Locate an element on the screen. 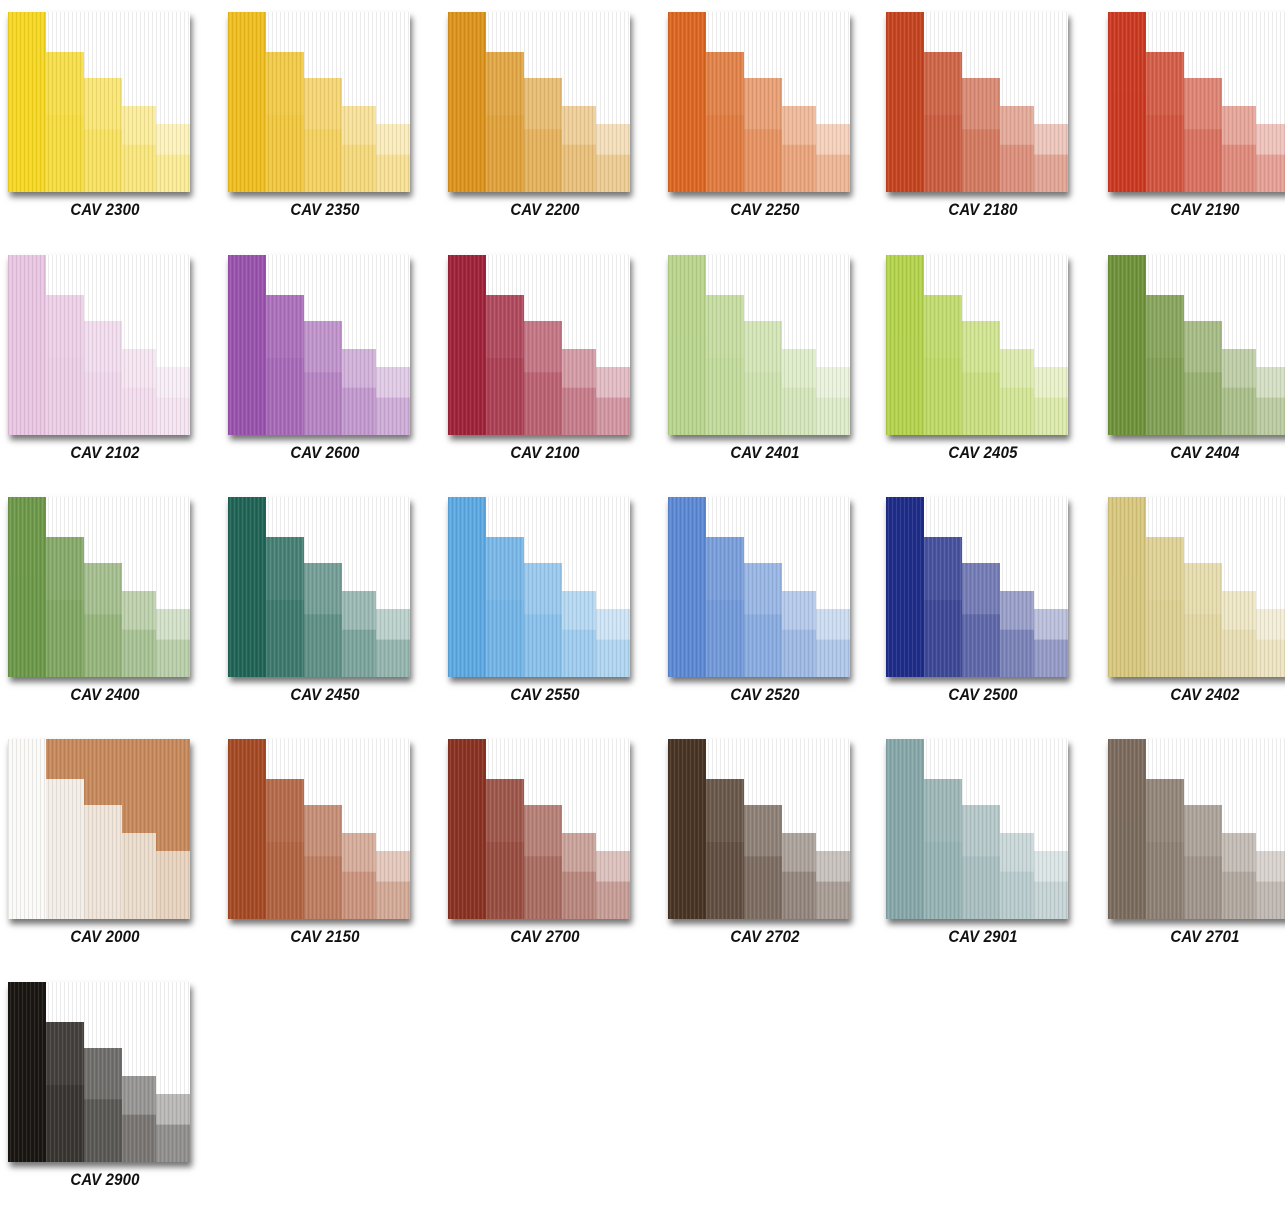 This screenshot has height=1205, width=1285. swatch-code-label: CAV 2520 is located at coordinates (765, 694).